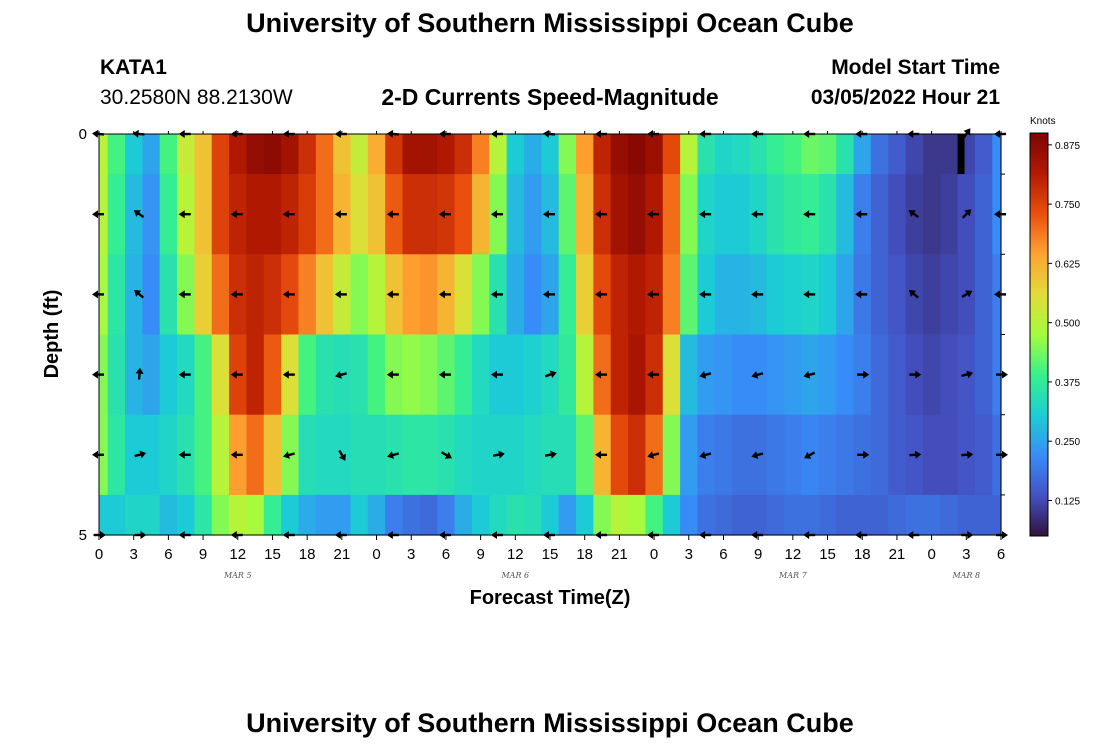 The image size is (1100, 750). I want to click on y-tick-label: 5, so click(83, 535).